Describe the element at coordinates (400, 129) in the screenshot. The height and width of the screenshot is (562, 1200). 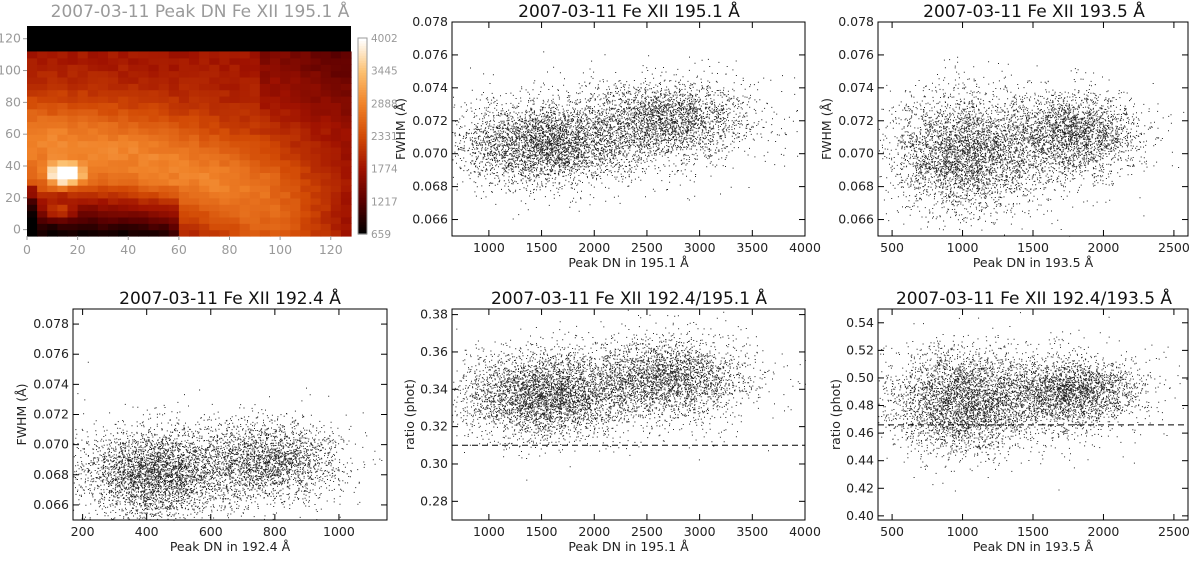
I see `y-axis-label: FWHM (Å)` at that location.